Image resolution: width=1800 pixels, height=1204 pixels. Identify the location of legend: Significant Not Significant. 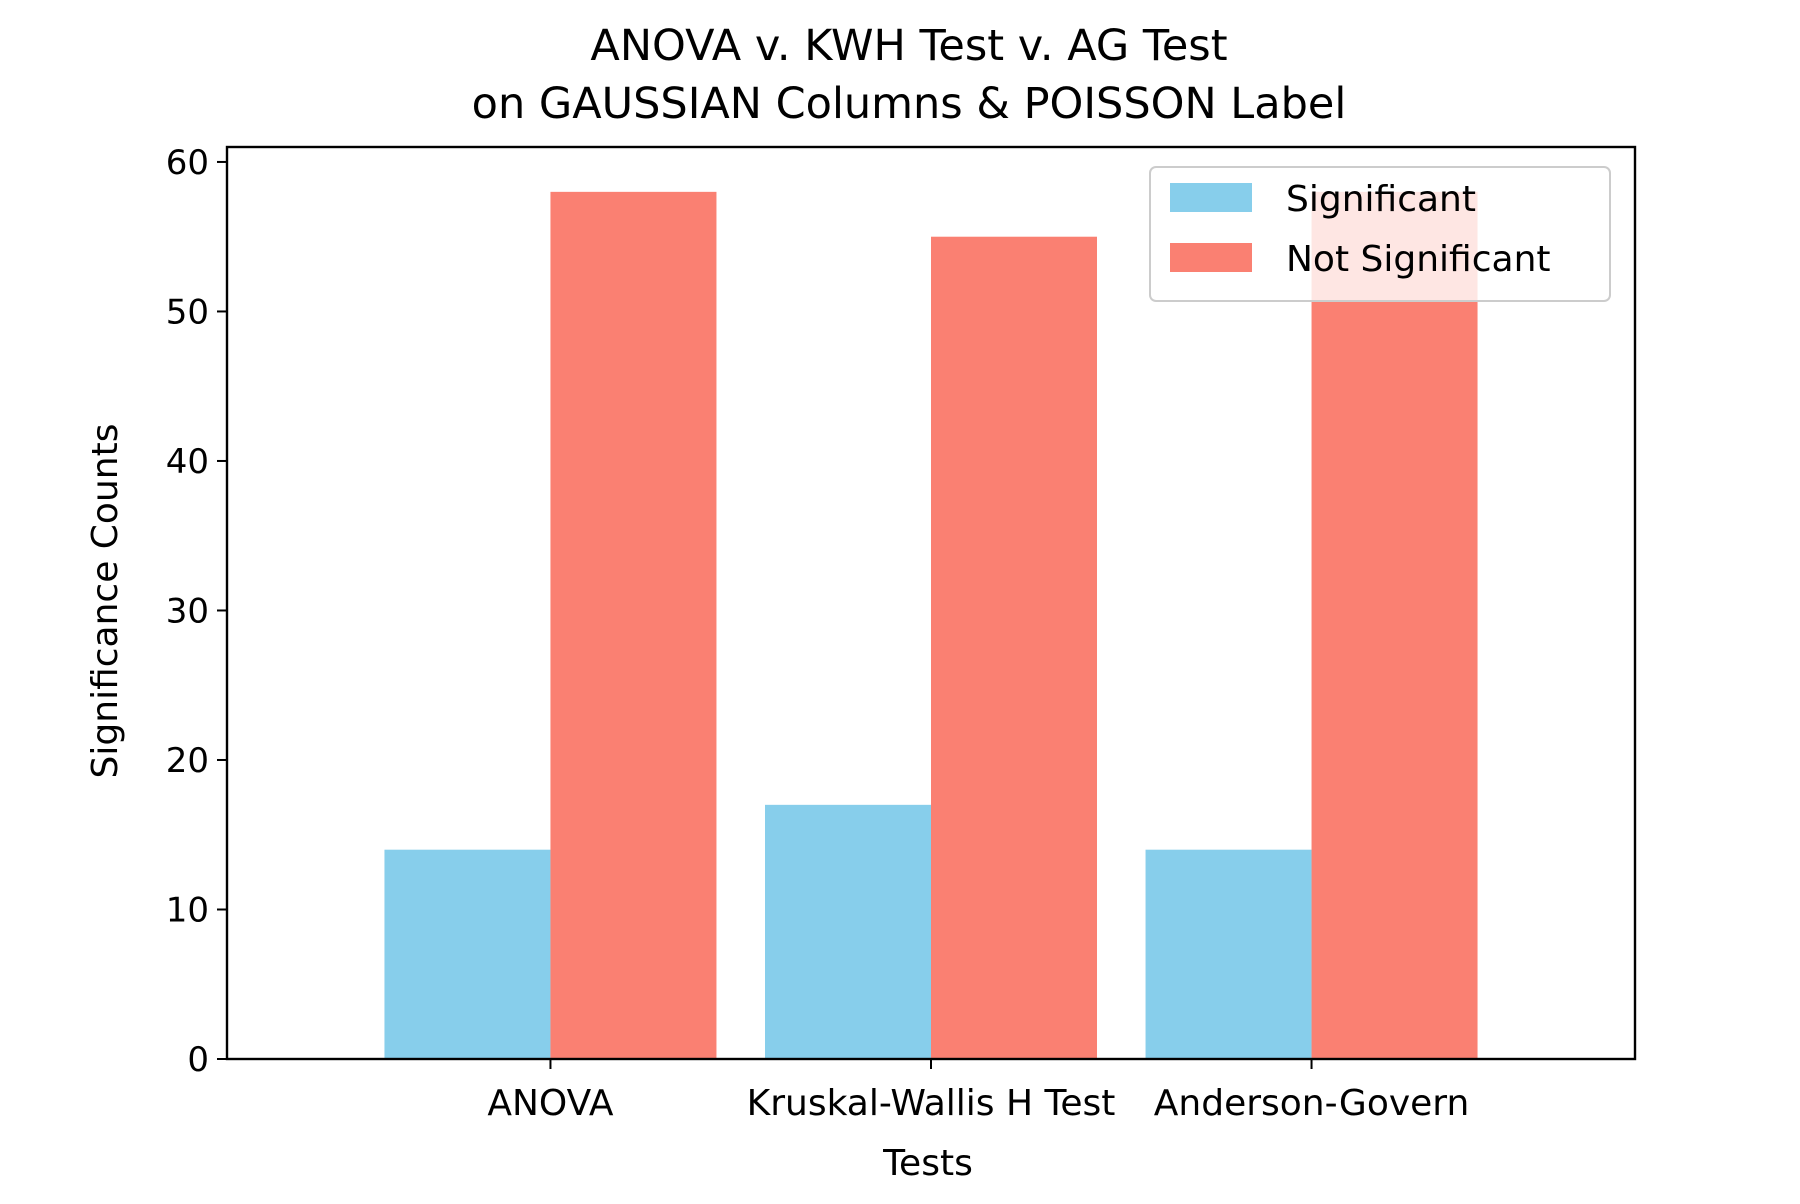
(1380, 234).